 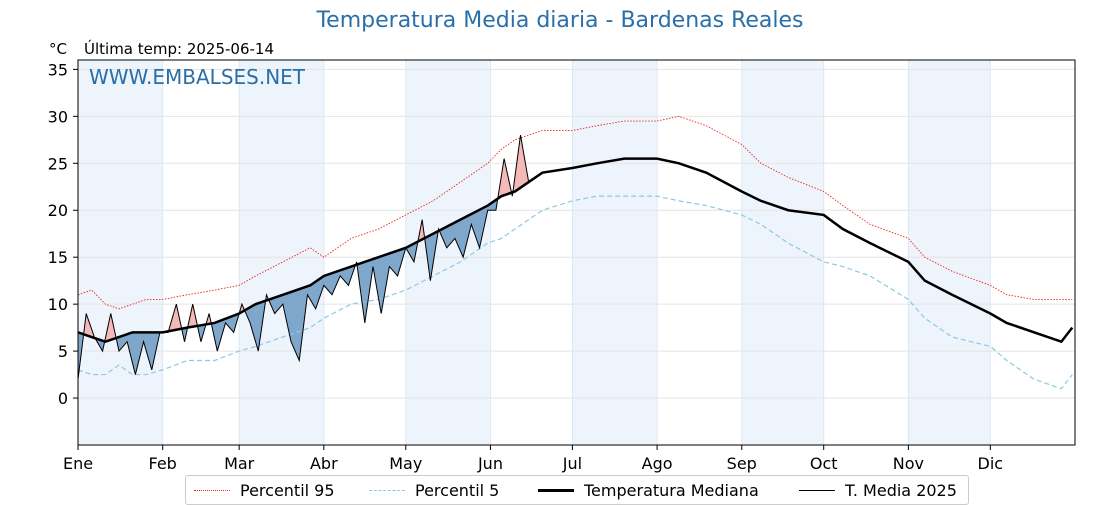 I want to click on xtick-label-jun: Jun, so click(x=490, y=463).